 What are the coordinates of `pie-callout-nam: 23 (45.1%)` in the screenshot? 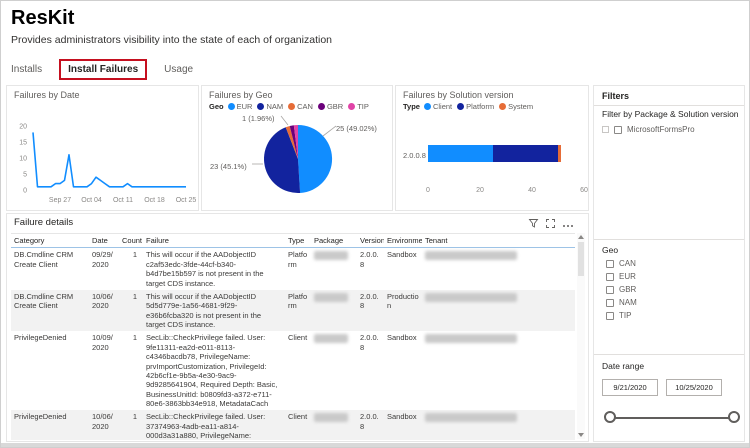 It's located at (228, 166).